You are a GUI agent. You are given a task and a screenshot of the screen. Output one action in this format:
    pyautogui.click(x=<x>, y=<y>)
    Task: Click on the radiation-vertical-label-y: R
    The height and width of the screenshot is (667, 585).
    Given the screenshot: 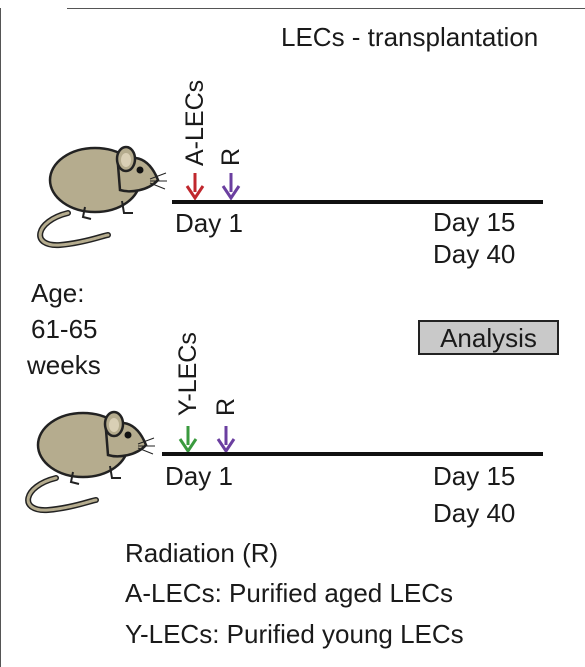 What is the action you would take?
    pyautogui.click(x=226, y=406)
    